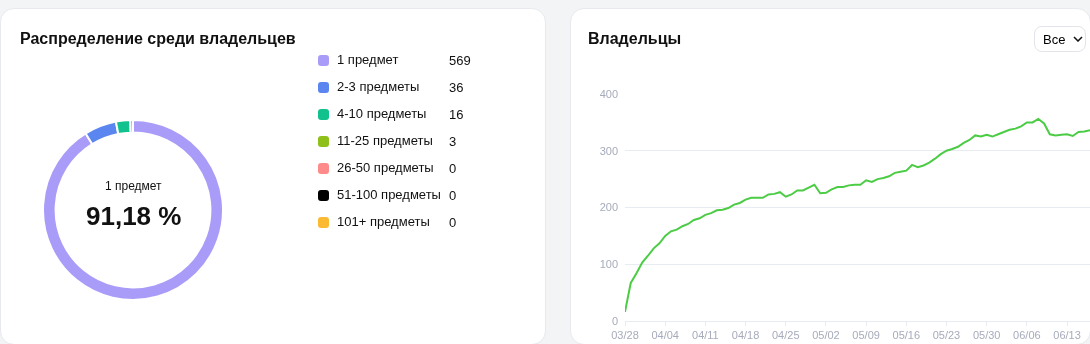  What do you see at coordinates (1067, 335) in the screenshot?
I see `x-tick-label: 06/13` at bounding box center [1067, 335].